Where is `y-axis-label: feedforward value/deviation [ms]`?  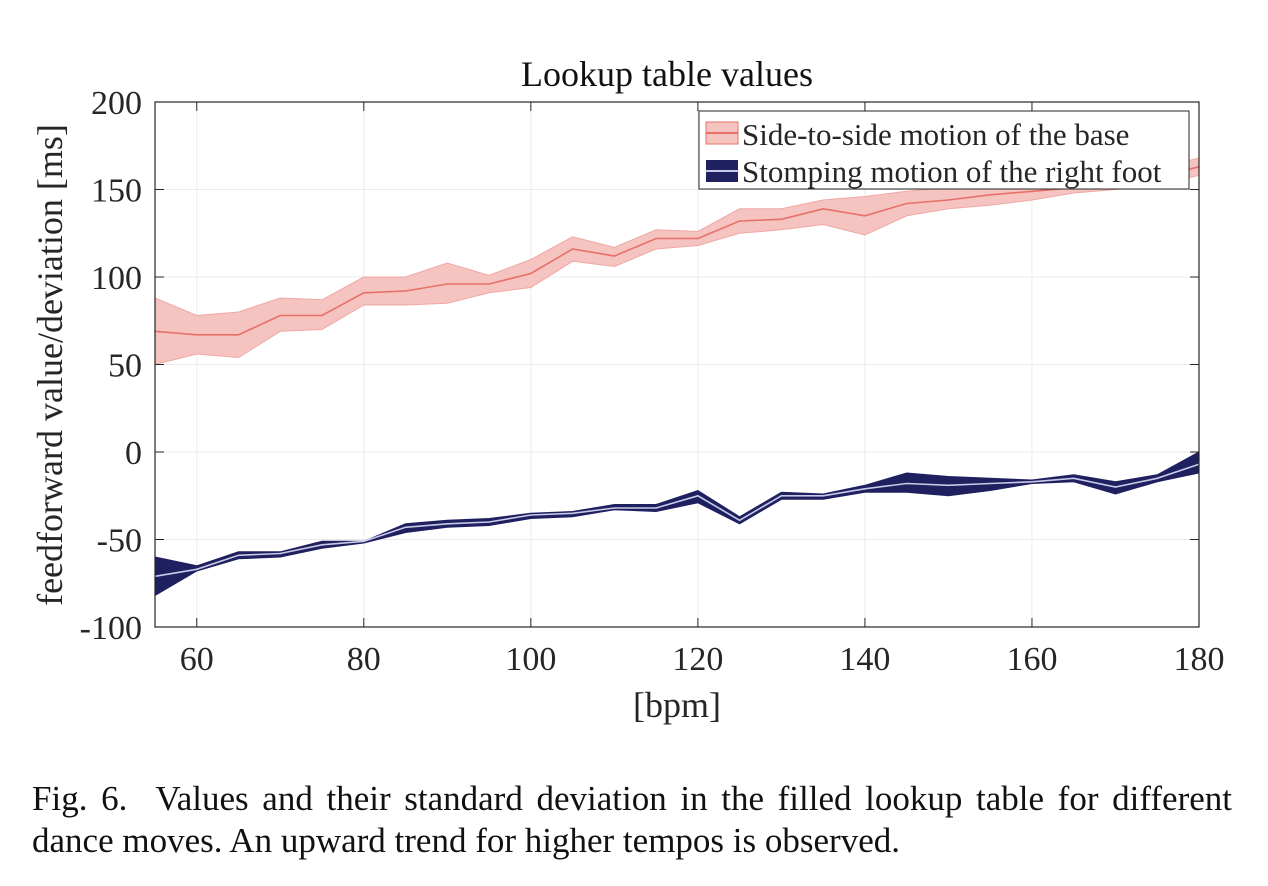 y-axis-label: feedforward value/deviation [ms] is located at coordinates (50, 365).